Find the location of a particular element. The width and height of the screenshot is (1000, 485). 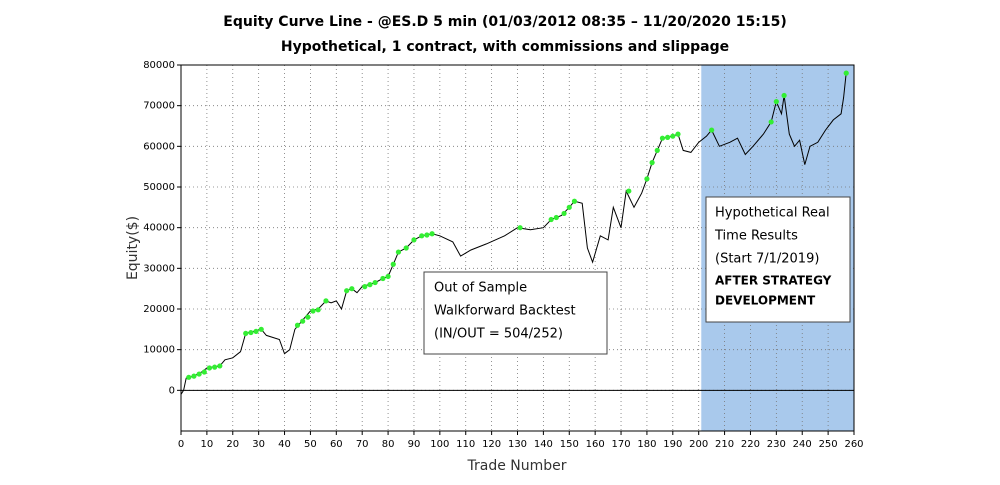

x-tick-label: 200 is located at coordinates (698, 444).